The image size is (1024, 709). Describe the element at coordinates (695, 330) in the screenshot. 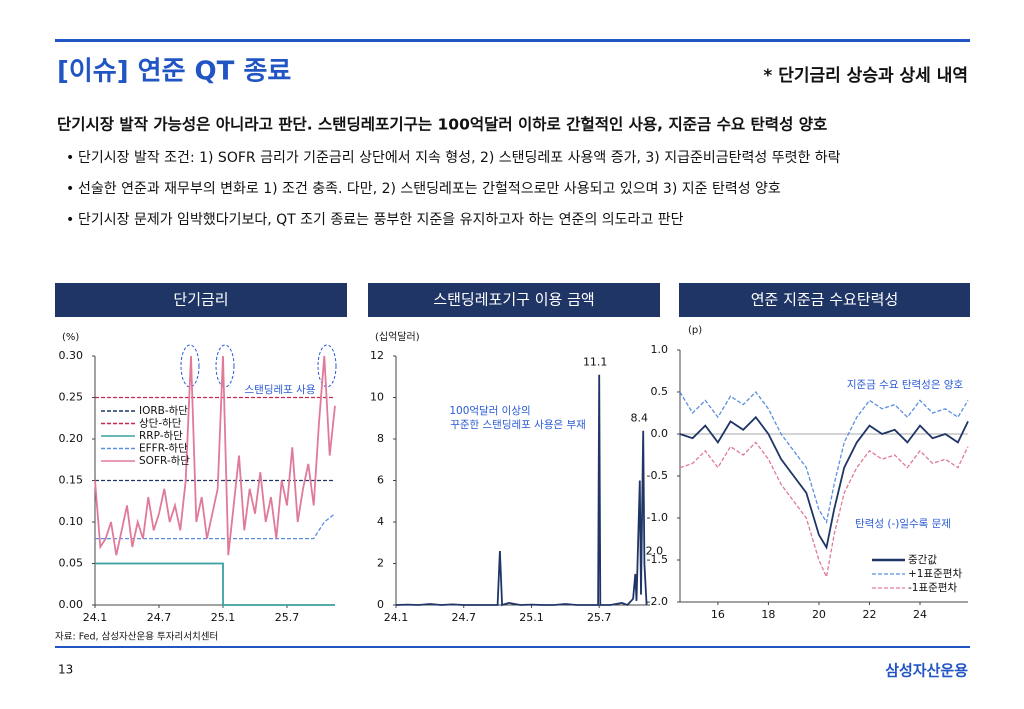

I see `y-axis-label: (p)` at that location.